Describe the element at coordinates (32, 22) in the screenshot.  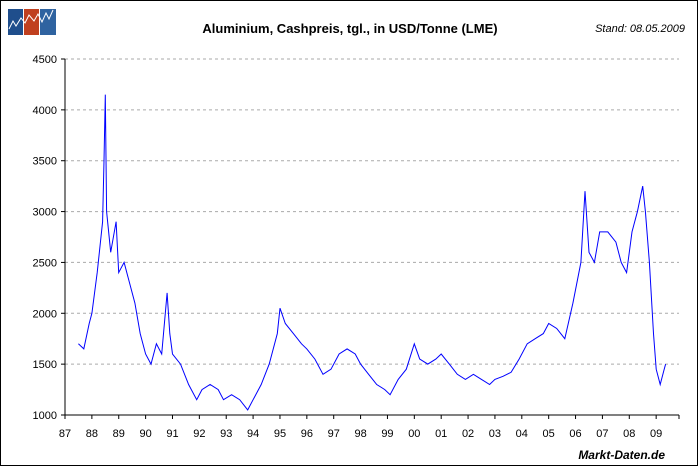
I see `chart-logo-icon` at that location.